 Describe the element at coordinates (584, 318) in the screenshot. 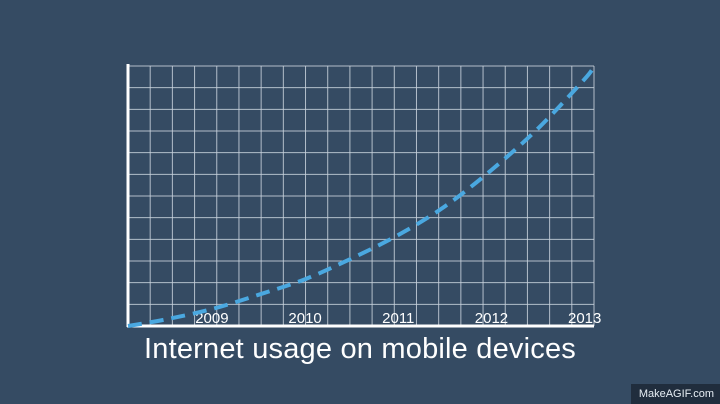

I see `x-tick-label: 2013` at that location.